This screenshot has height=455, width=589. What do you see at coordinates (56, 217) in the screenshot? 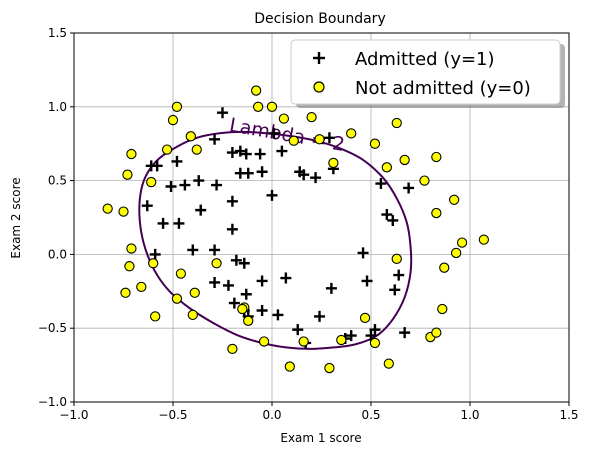
I see `y-axis-ticks: −1.0 −0.5 0.0 0.5 1.0 1.5` at bounding box center [56, 217].